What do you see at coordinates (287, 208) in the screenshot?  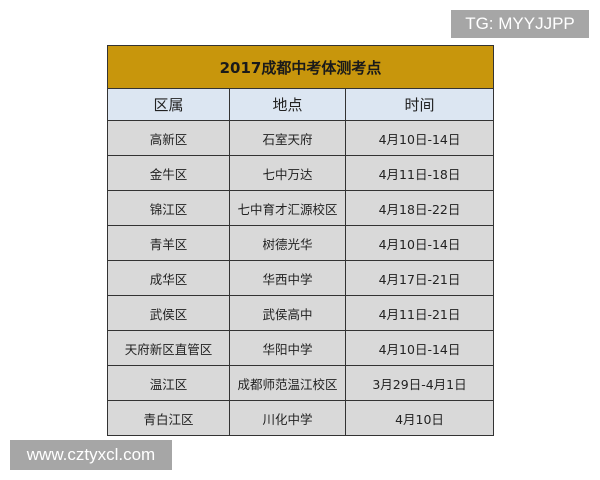 I see `cell-location: 七中育才汇源校区` at bounding box center [287, 208].